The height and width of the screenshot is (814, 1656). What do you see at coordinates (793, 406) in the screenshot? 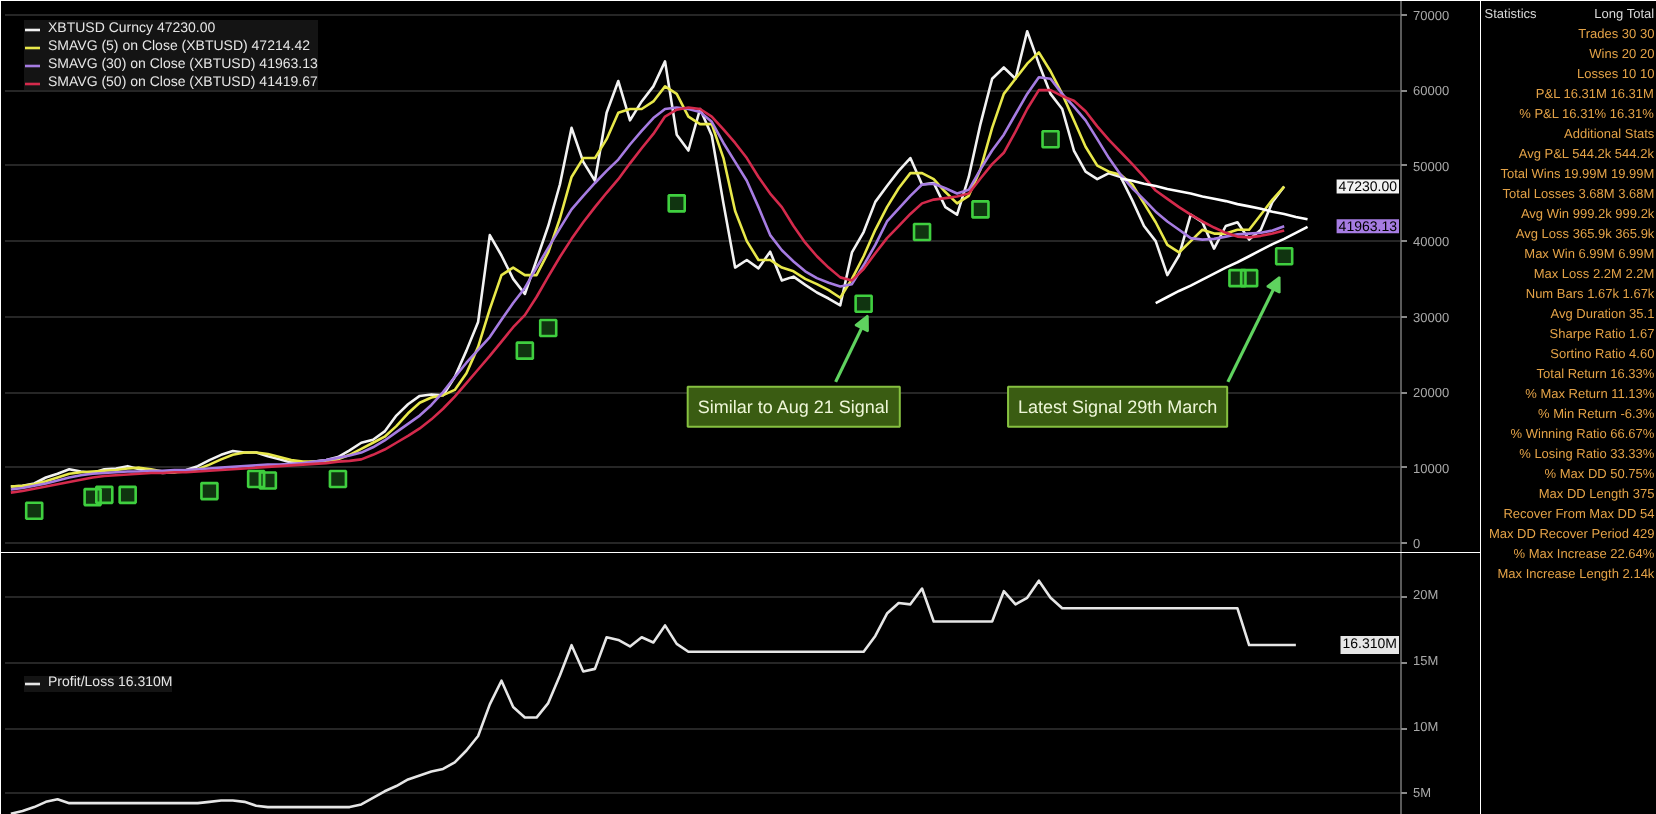
I see `annotation: Similar to Aug 21 Signal` at bounding box center [793, 406].